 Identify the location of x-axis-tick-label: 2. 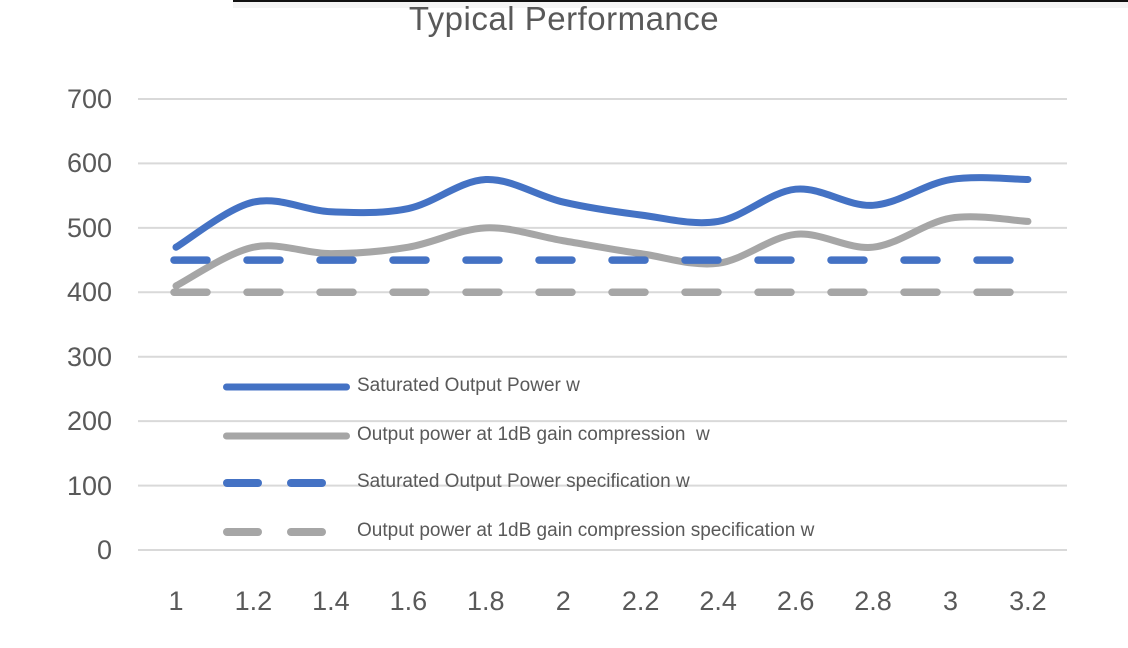
(563, 601).